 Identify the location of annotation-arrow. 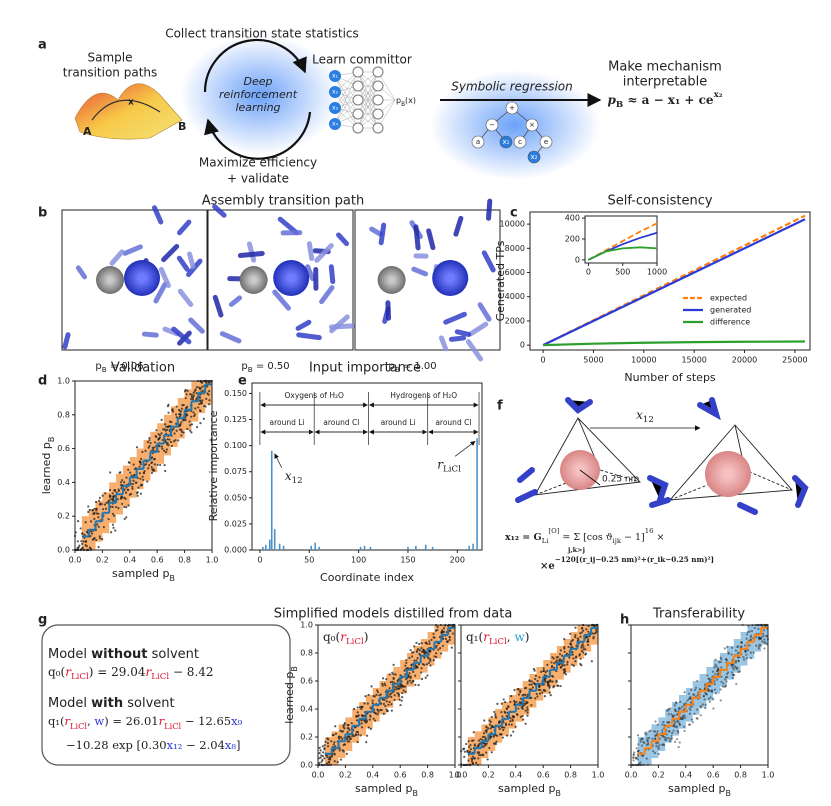
(465, 449).